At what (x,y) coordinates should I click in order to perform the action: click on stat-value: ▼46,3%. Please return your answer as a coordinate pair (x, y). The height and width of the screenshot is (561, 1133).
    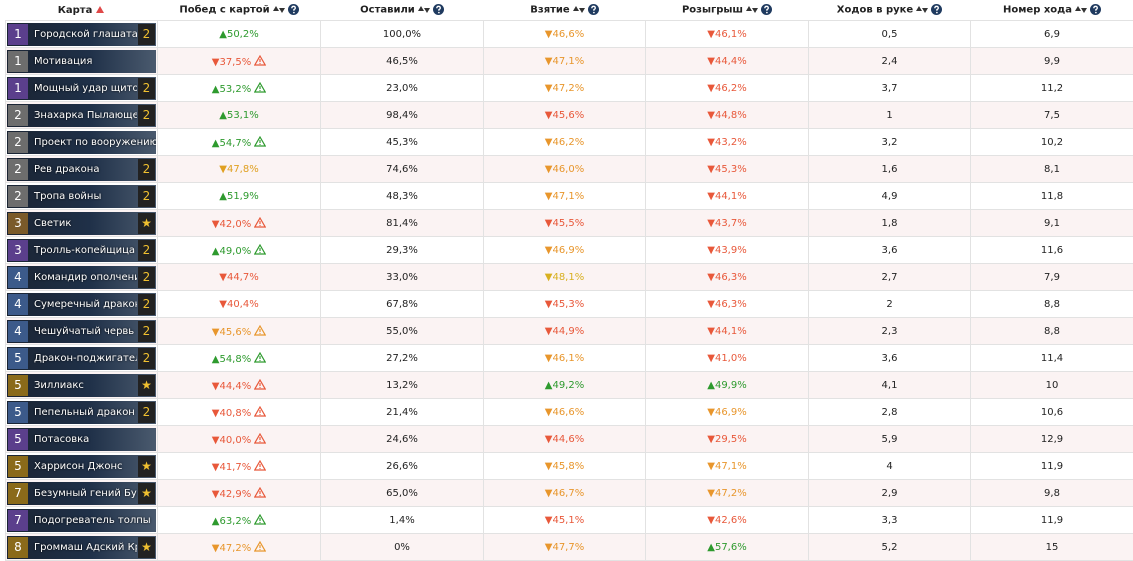
    Looking at the image, I should click on (726, 277).